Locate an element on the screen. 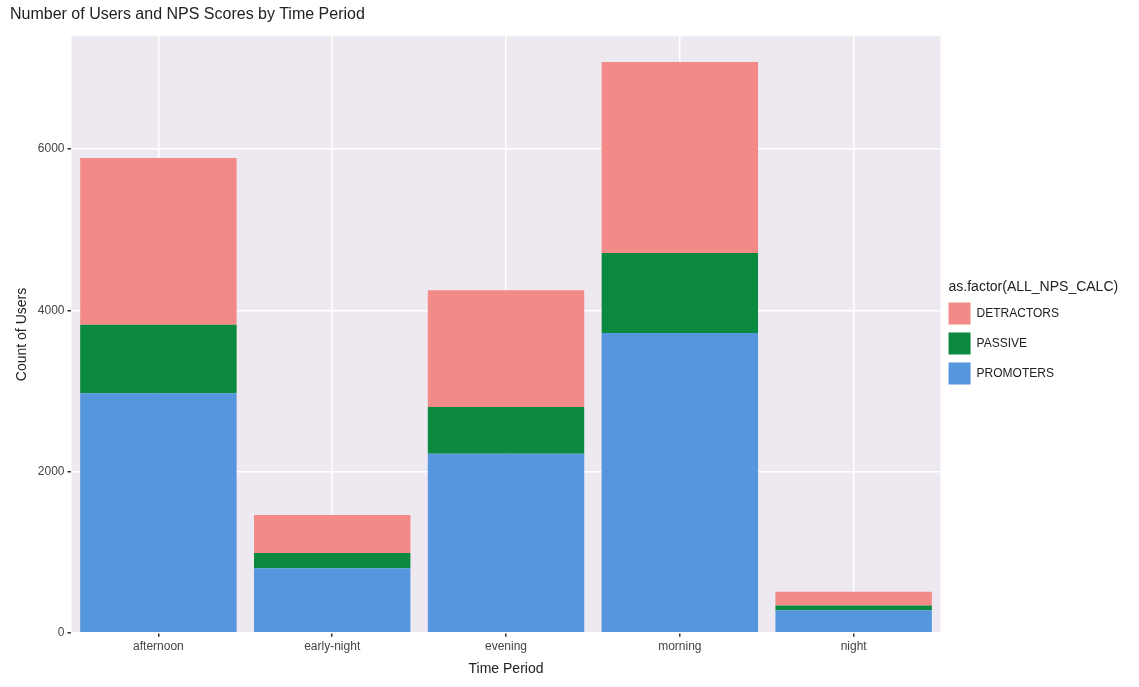 The height and width of the screenshot is (687, 1139). chart-title: Number of Users and NPS Scores by Time Period is located at coordinates (187, 14).